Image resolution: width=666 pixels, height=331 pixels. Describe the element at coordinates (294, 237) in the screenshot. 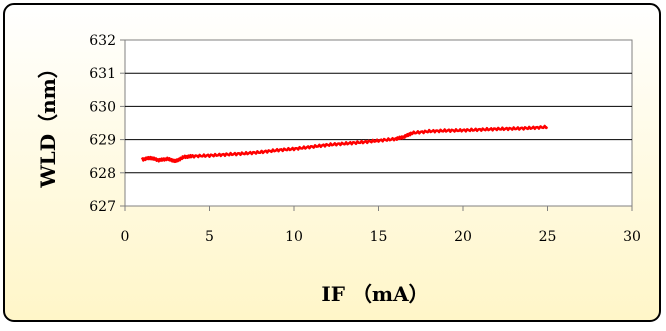

I see `x-tick-label: 10` at that location.